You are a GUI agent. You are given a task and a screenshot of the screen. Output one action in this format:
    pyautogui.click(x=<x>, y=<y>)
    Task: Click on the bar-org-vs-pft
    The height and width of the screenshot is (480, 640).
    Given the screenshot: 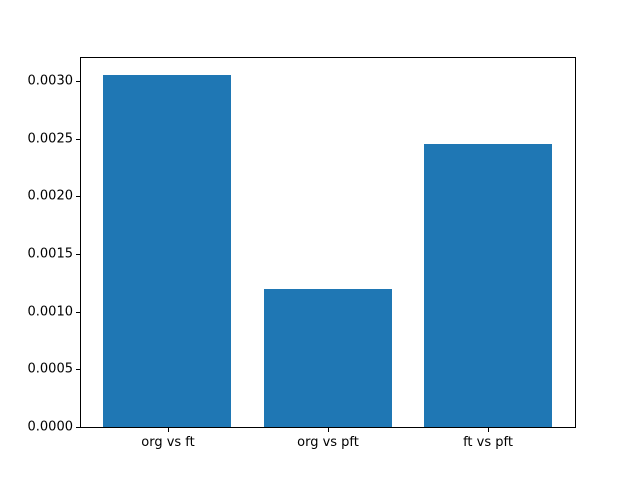 What is the action you would take?
    pyautogui.click(x=328, y=358)
    